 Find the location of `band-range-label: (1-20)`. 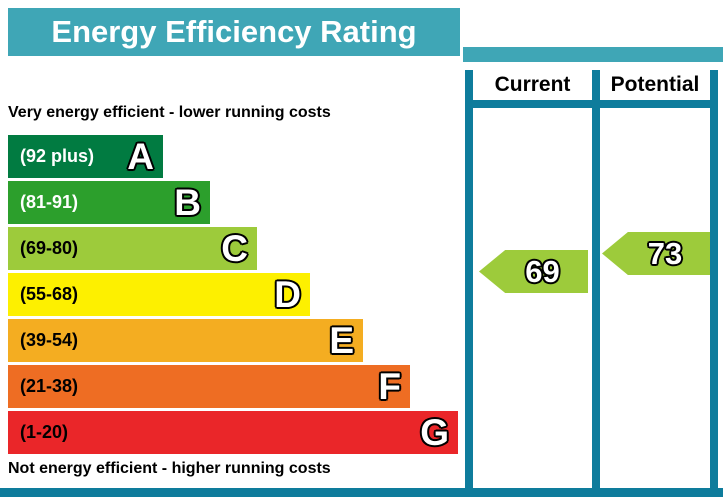

band-range-label: (1-20) is located at coordinates (44, 432).